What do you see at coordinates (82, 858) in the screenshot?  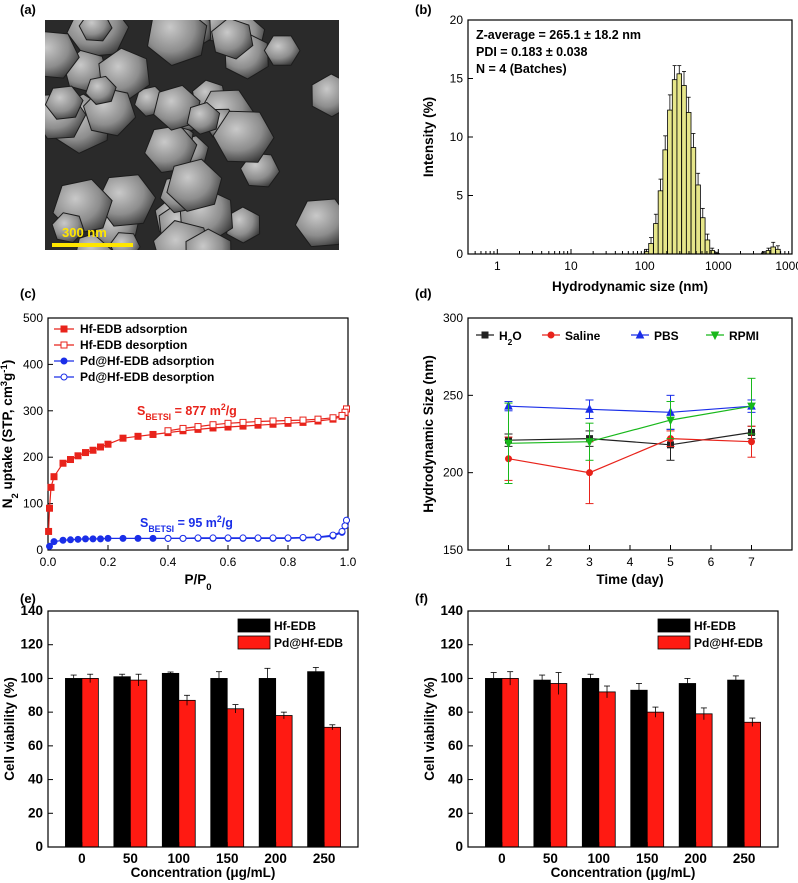 I see `x-tick-label-e: 0` at bounding box center [82, 858].